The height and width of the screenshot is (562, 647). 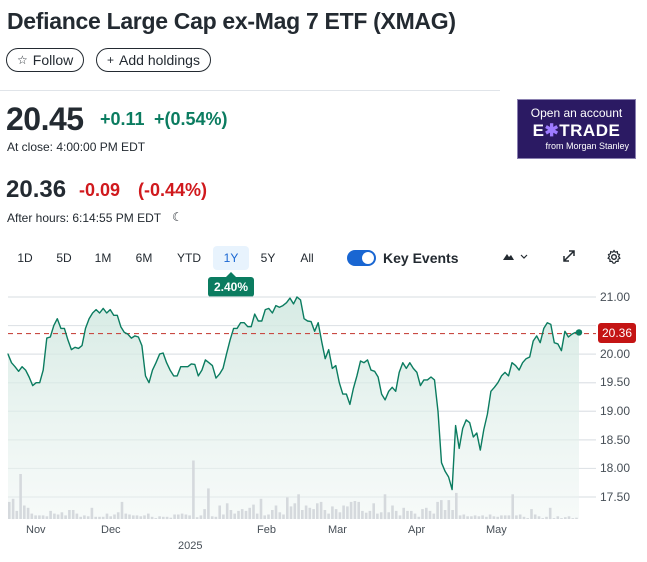 I want to click on x-year-label: 2025, so click(x=190, y=546).